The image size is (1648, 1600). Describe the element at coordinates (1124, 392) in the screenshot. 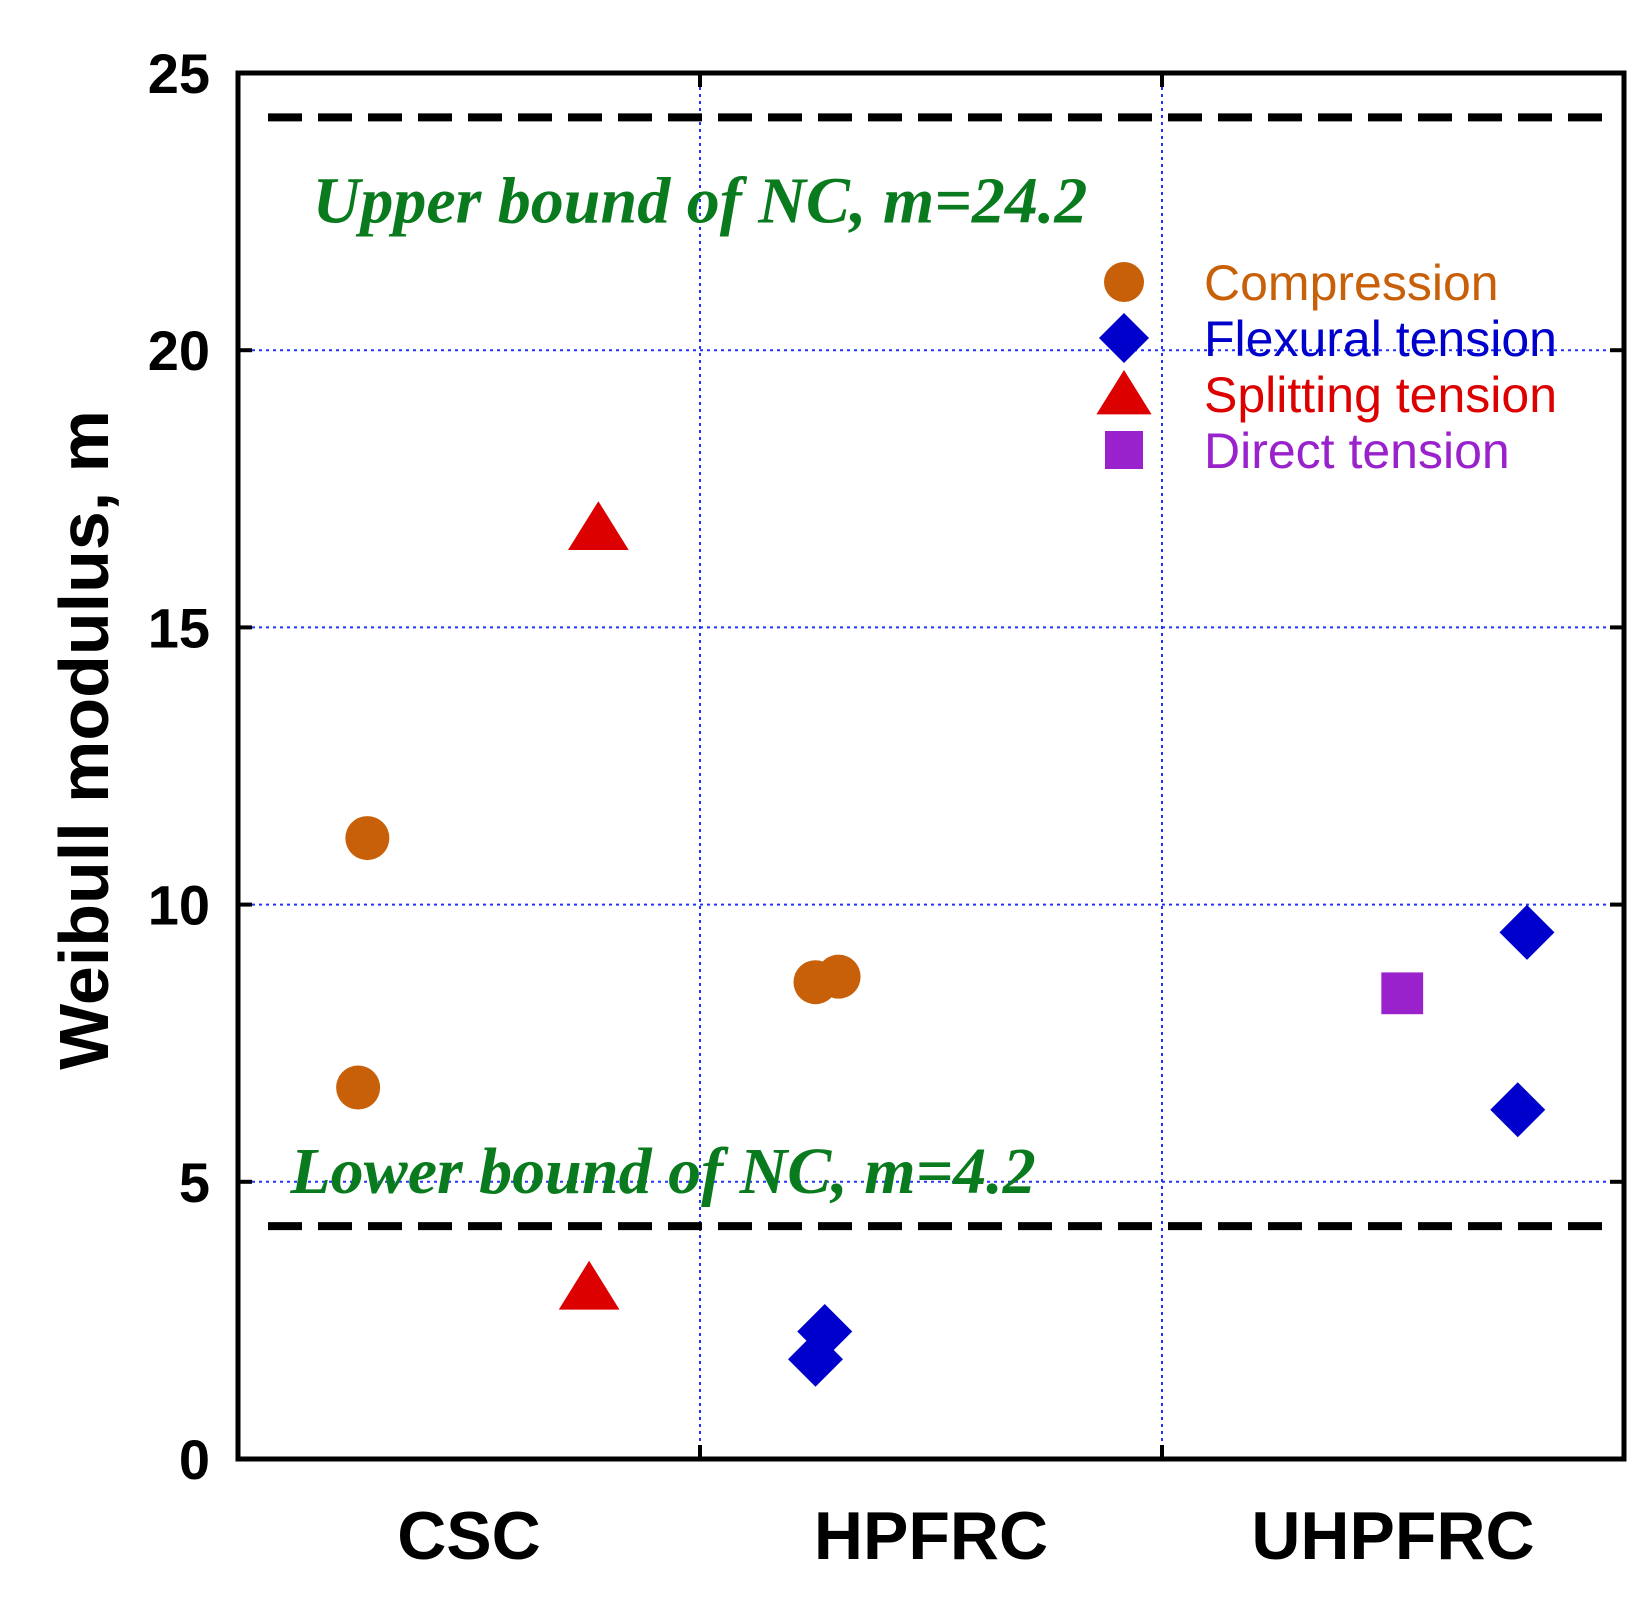

I see `legend-marker-splitting-tension` at that location.